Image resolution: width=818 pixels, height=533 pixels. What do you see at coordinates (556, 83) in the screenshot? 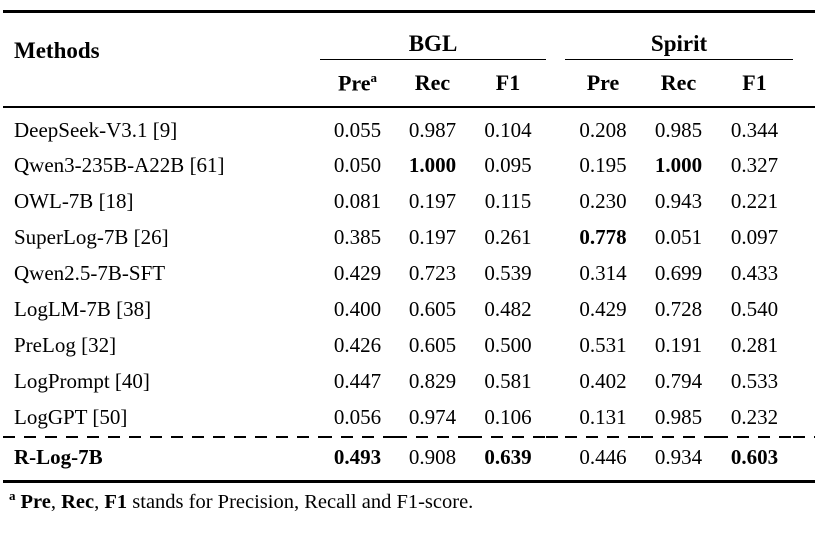
I see `column-gap` at bounding box center [556, 83].